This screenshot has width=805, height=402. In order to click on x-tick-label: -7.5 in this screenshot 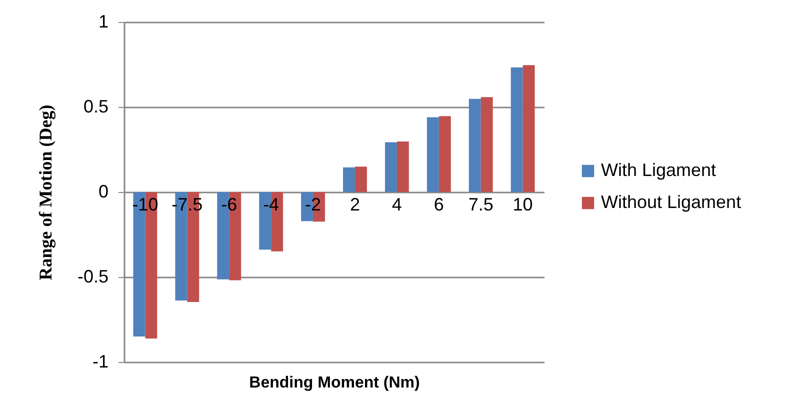, I will do `click(187, 204)`.